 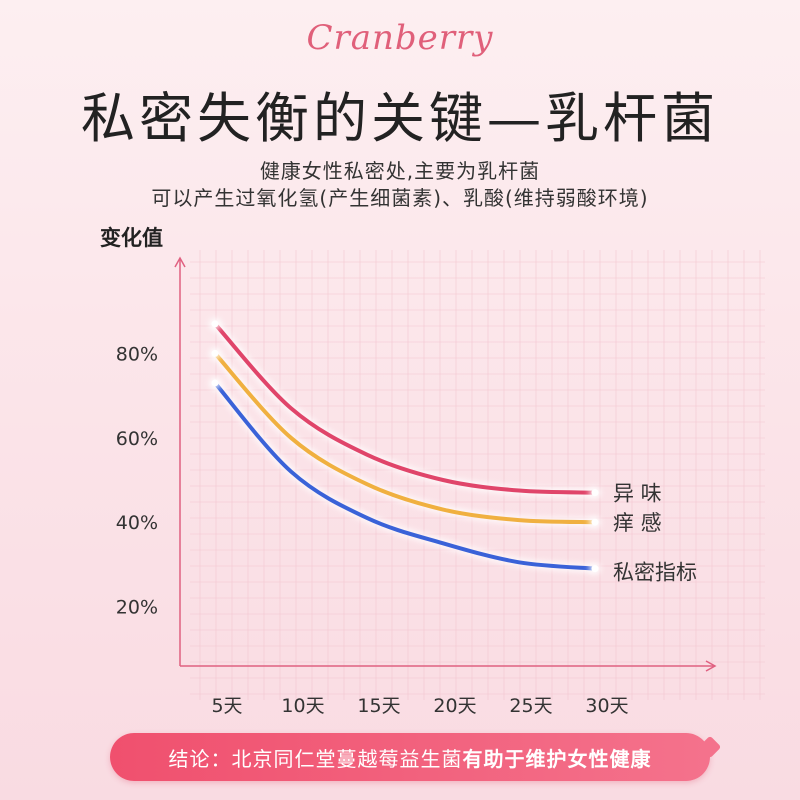 What do you see at coordinates (655, 573) in the screenshot?
I see `series-label: 私密指标` at bounding box center [655, 573].